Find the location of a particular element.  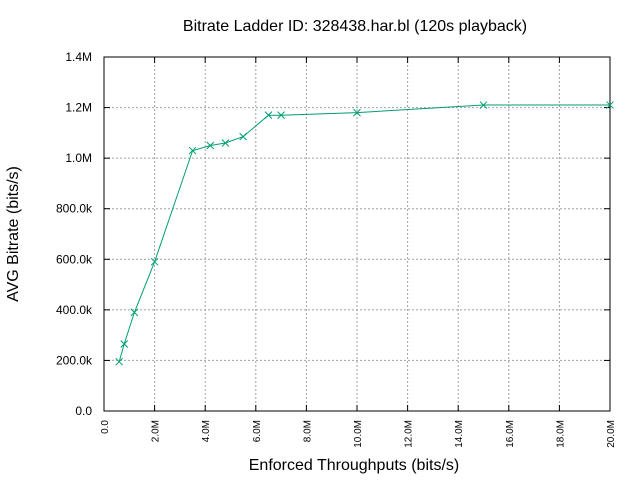

x-tick-label: 16.0M is located at coordinates (510, 434).